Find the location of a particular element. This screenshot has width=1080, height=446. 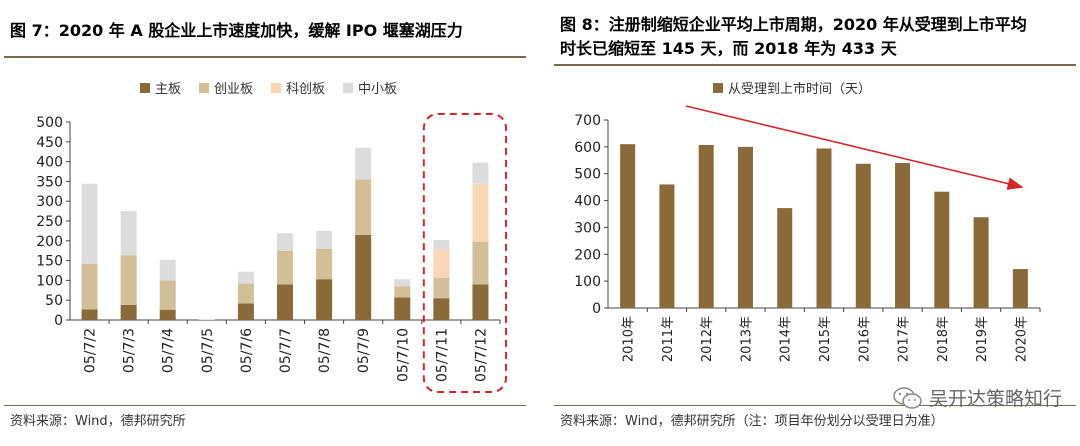

bar-segment-中小板-05/7/8 is located at coordinates (324, 239).